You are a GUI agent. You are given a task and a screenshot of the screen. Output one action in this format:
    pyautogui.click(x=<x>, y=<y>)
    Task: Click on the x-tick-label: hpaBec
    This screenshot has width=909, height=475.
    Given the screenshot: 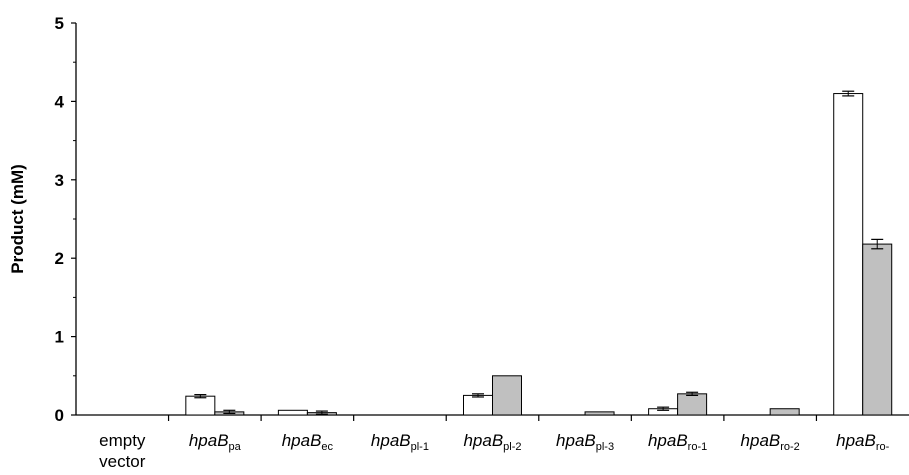 What is the action you would take?
    pyautogui.click(x=308, y=442)
    